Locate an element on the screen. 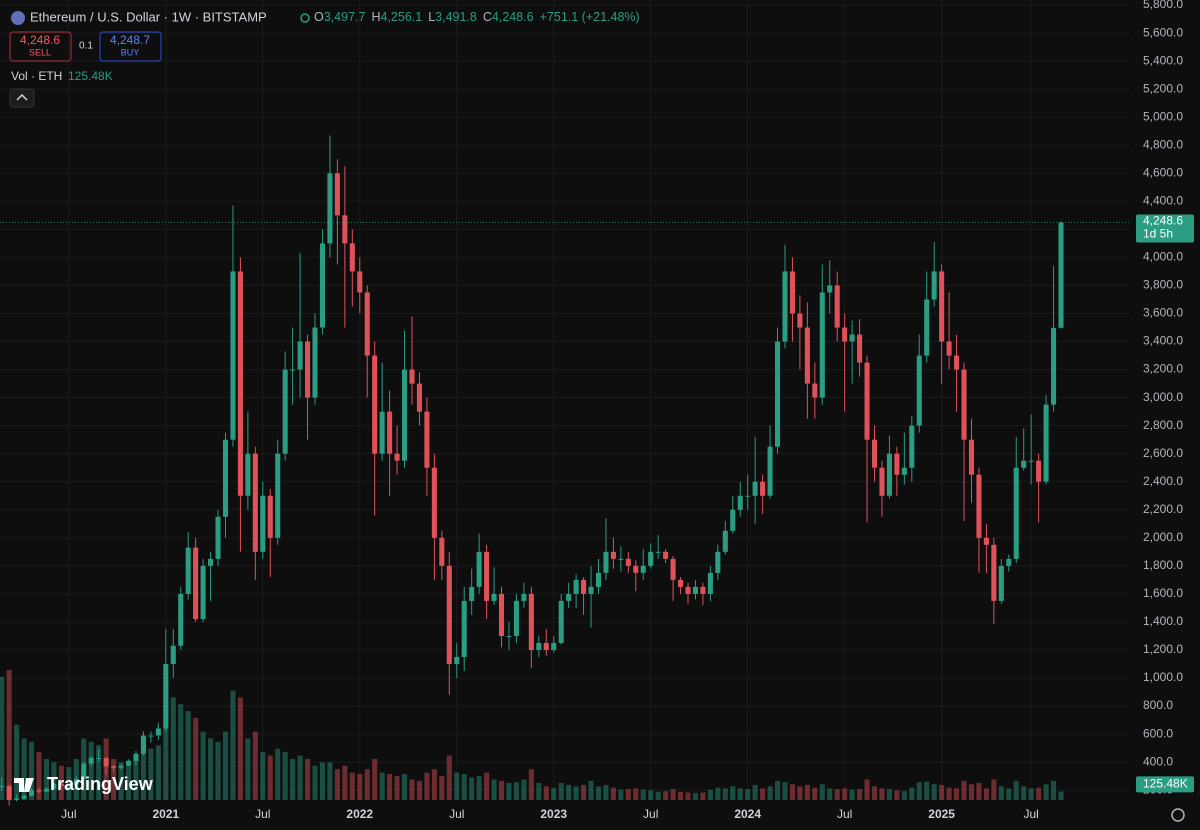 The height and width of the screenshot is (830, 1200). price-tag-countdown: 1d 5h is located at coordinates (1158, 234).